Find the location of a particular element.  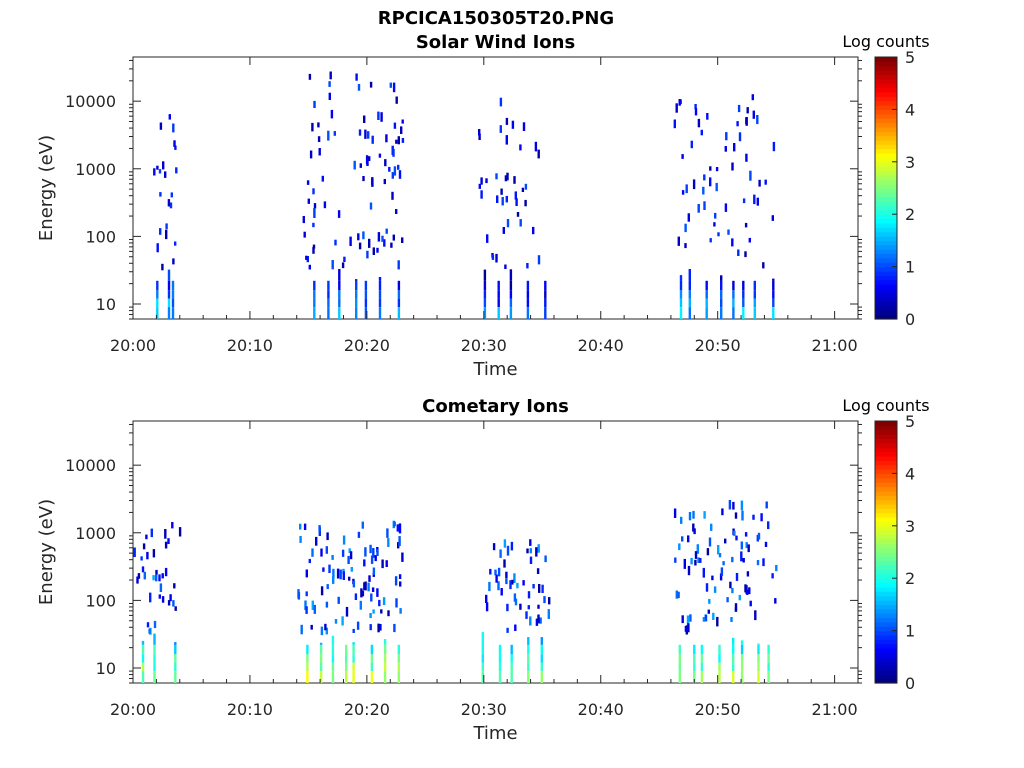

colorbar-tick-label: 2 is located at coordinates (910, 214).